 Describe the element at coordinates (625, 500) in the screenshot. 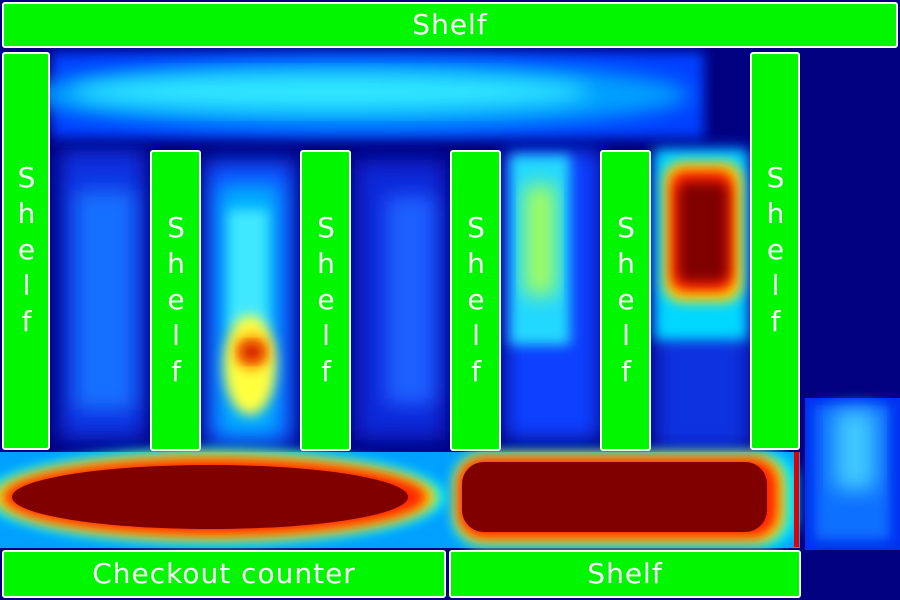

I see `heat-zone-bottom-right` at that location.